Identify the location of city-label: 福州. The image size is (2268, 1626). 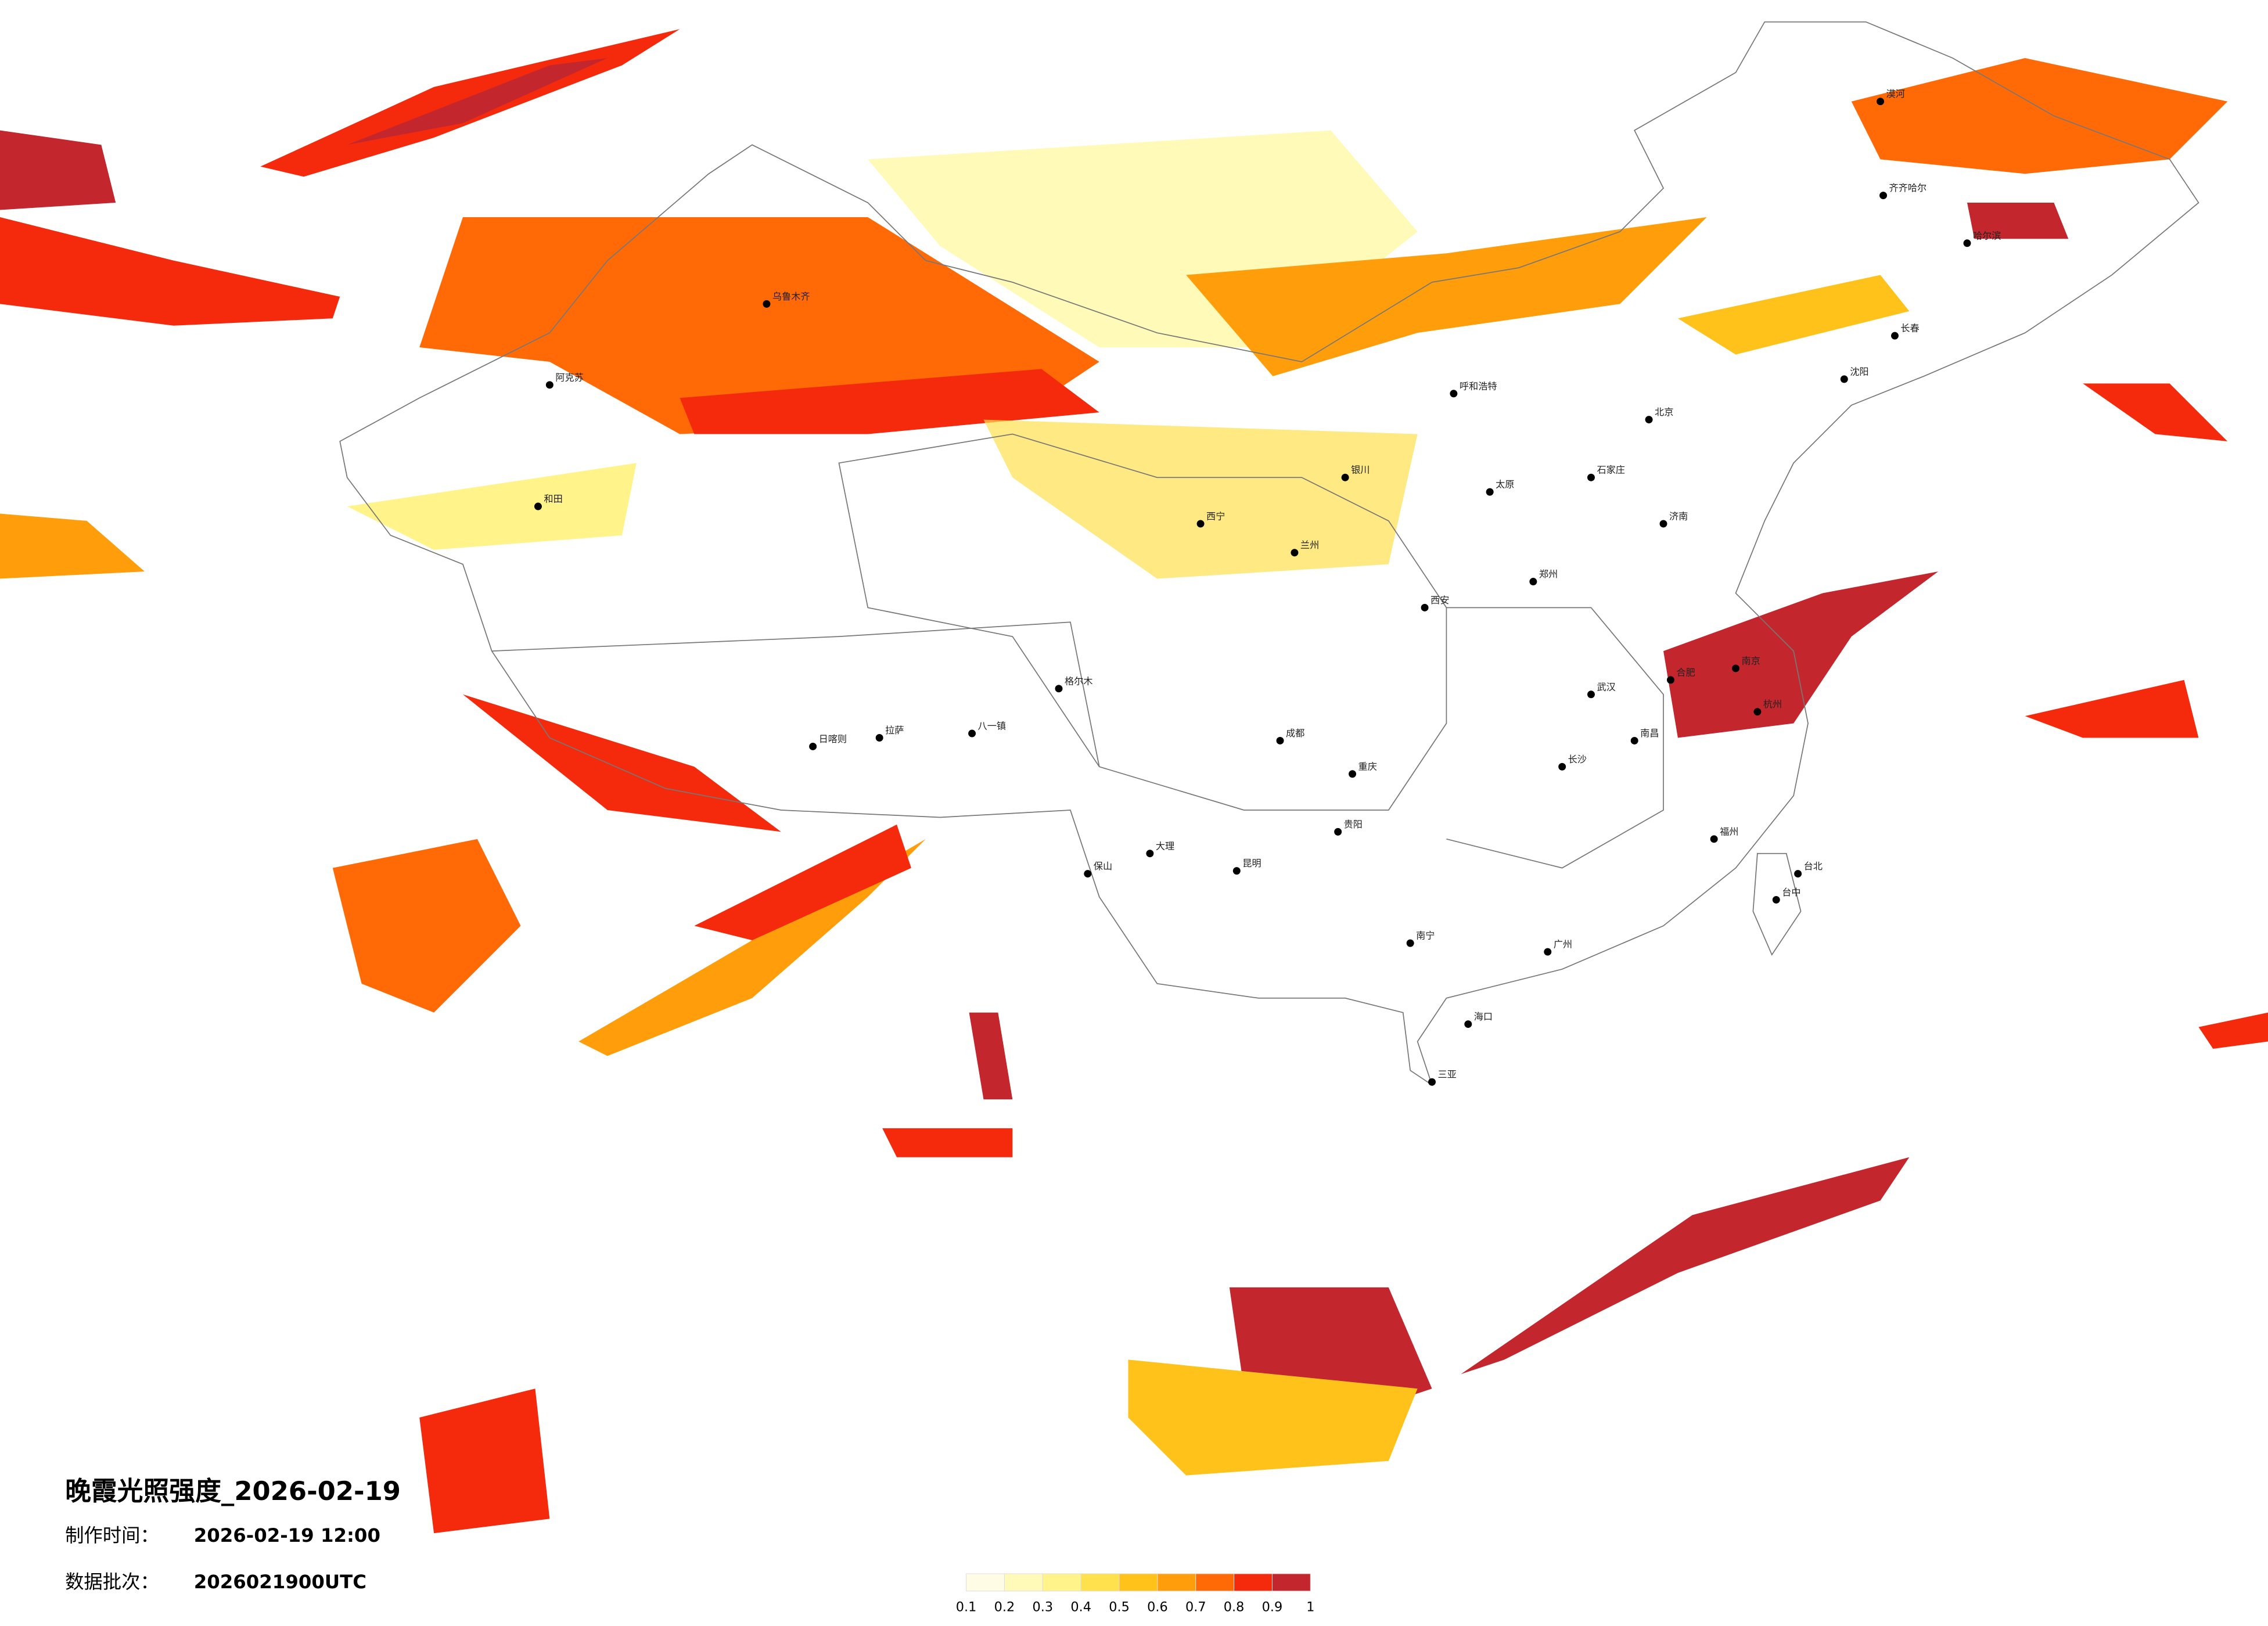
(1729, 831).